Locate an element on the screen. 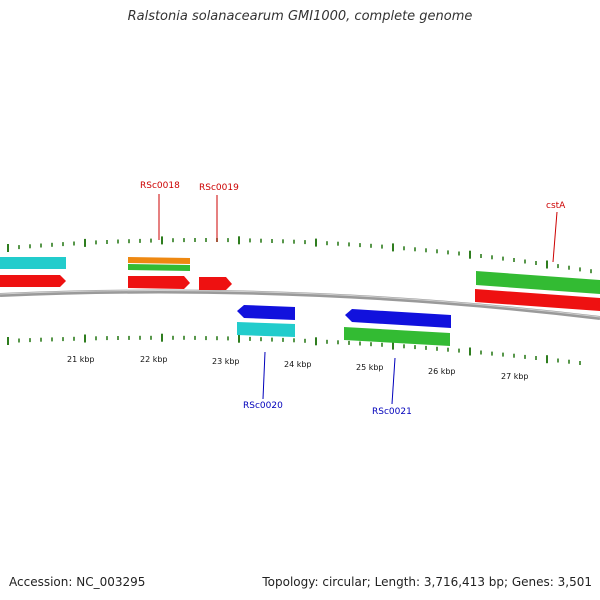  gene-arrow-green-rsc0021 is located at coordinates (397, 336).